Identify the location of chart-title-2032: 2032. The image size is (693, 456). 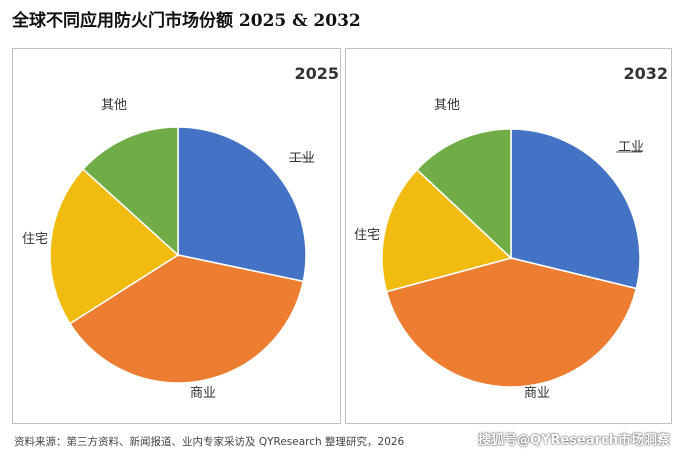
(645, 73).